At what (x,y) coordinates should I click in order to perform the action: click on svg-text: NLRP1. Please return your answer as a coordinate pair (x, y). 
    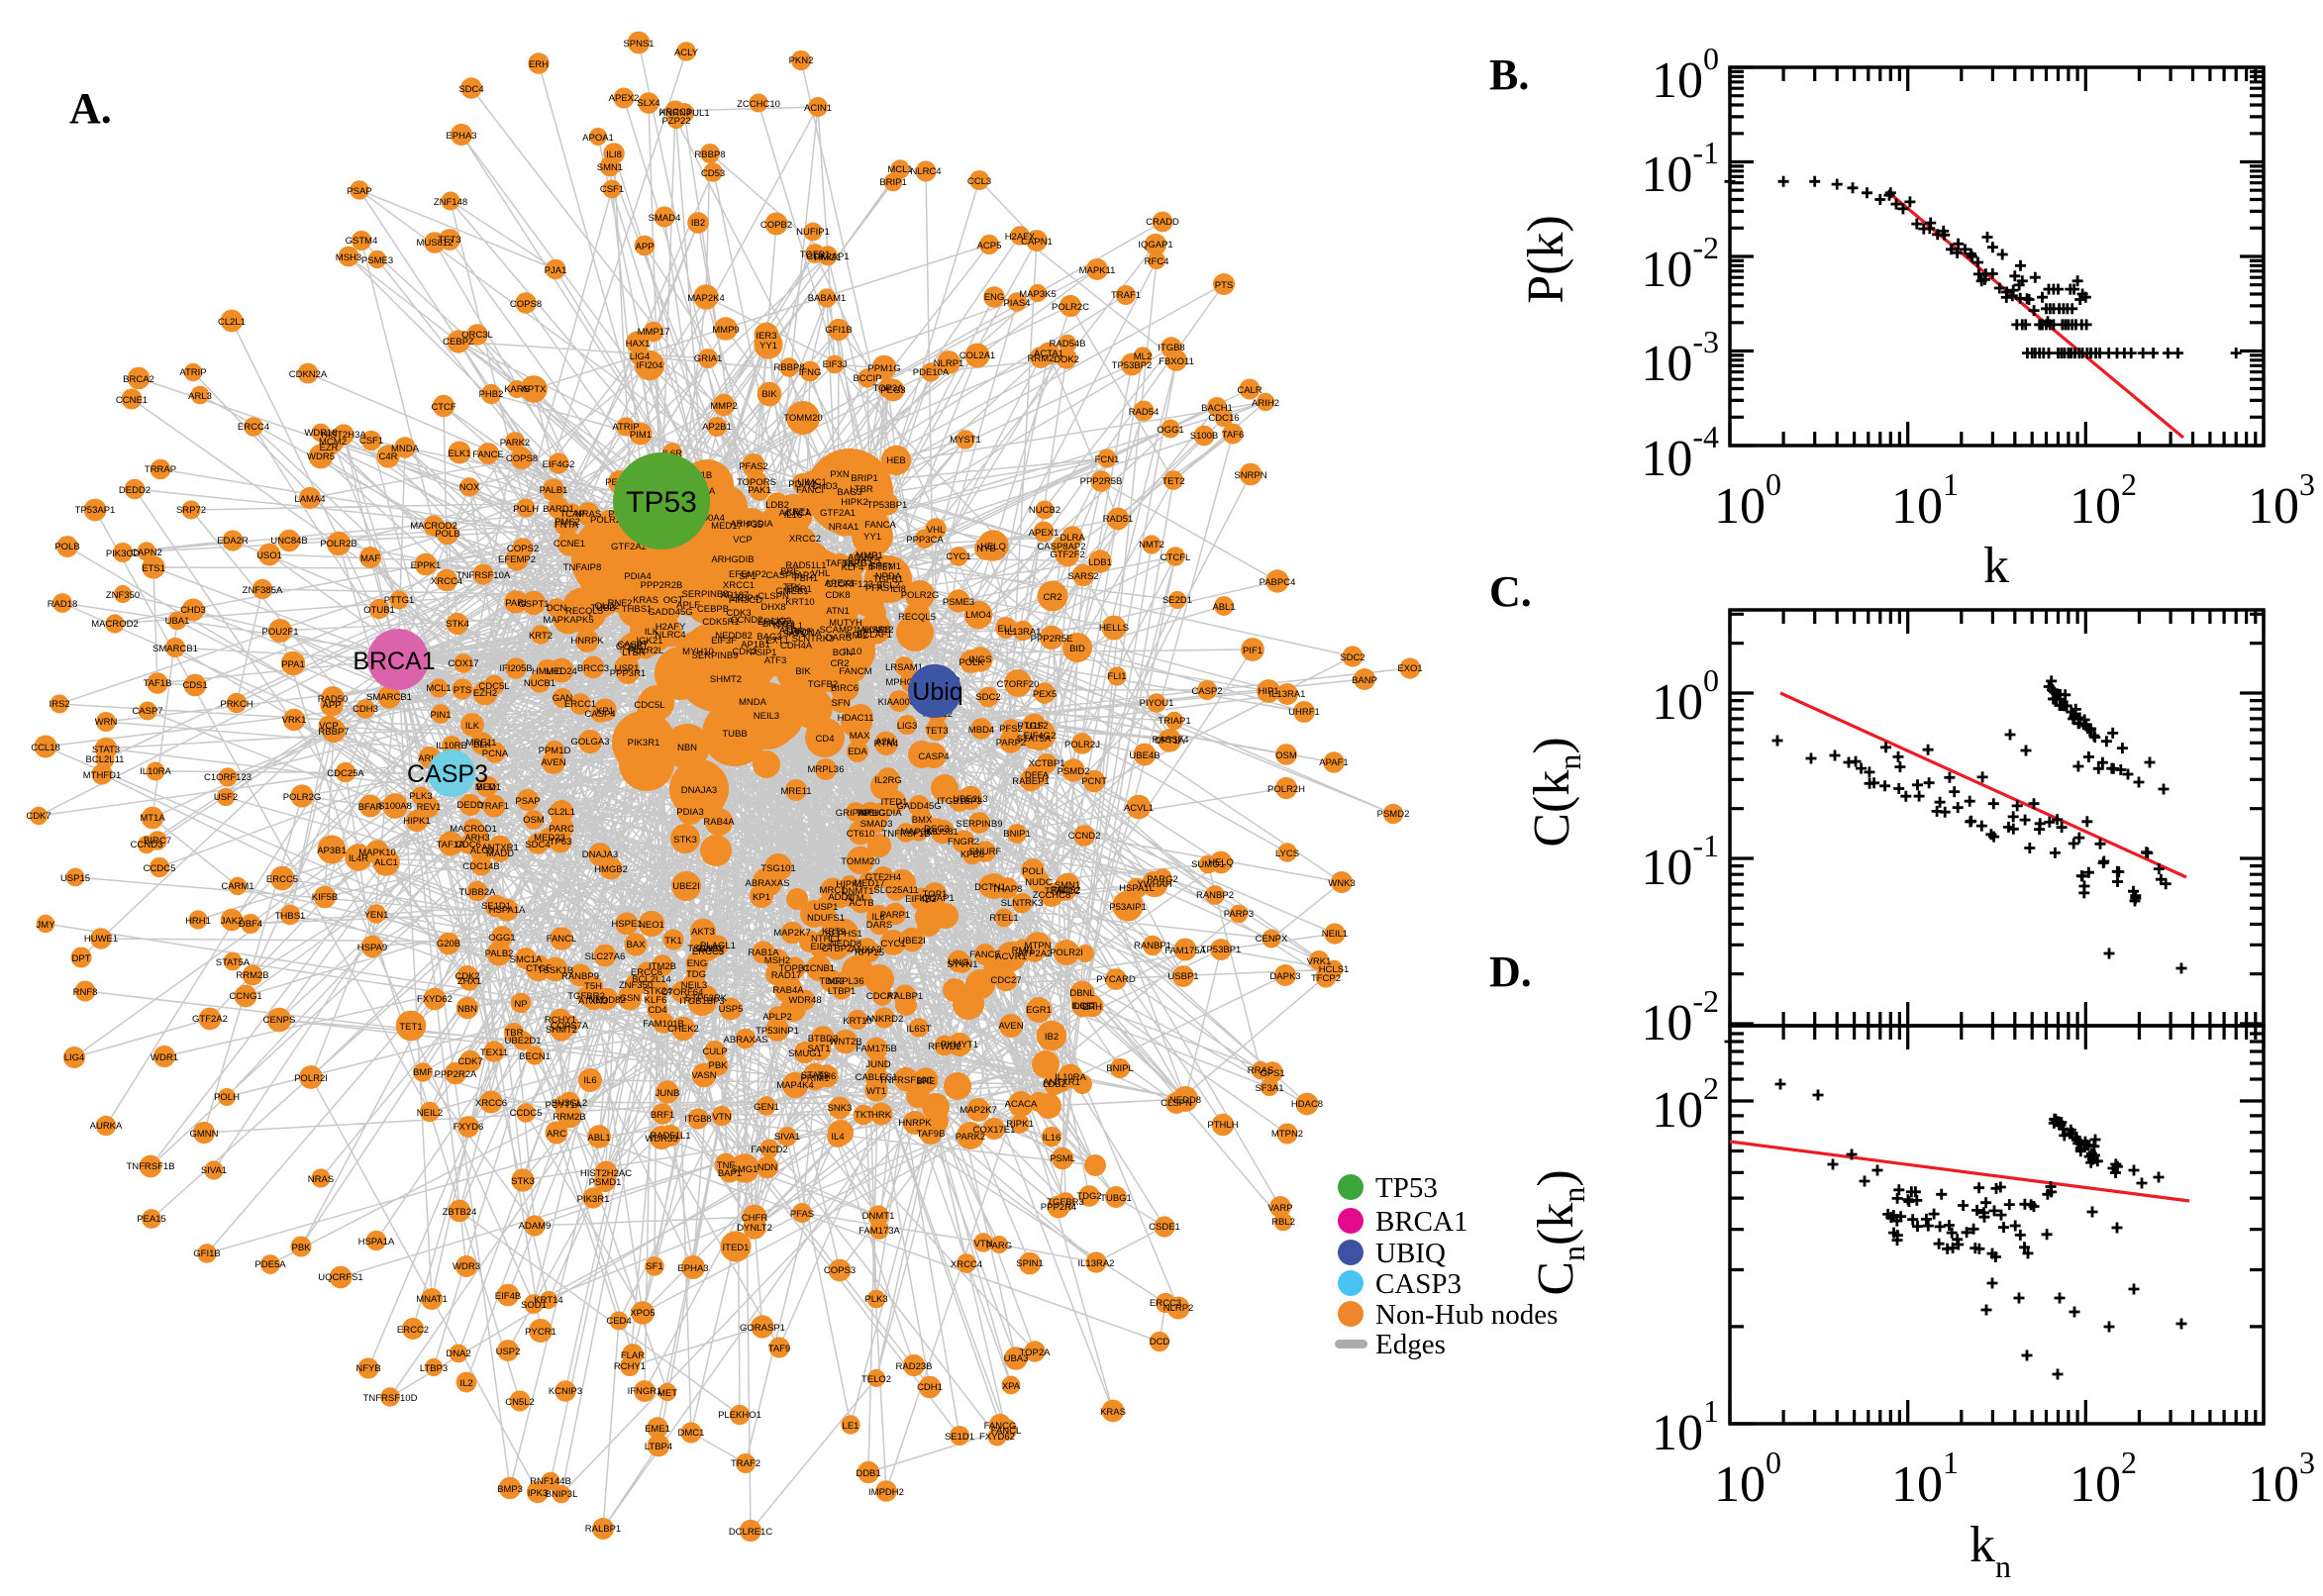
    Looking at the image, I should click on (949, 363).